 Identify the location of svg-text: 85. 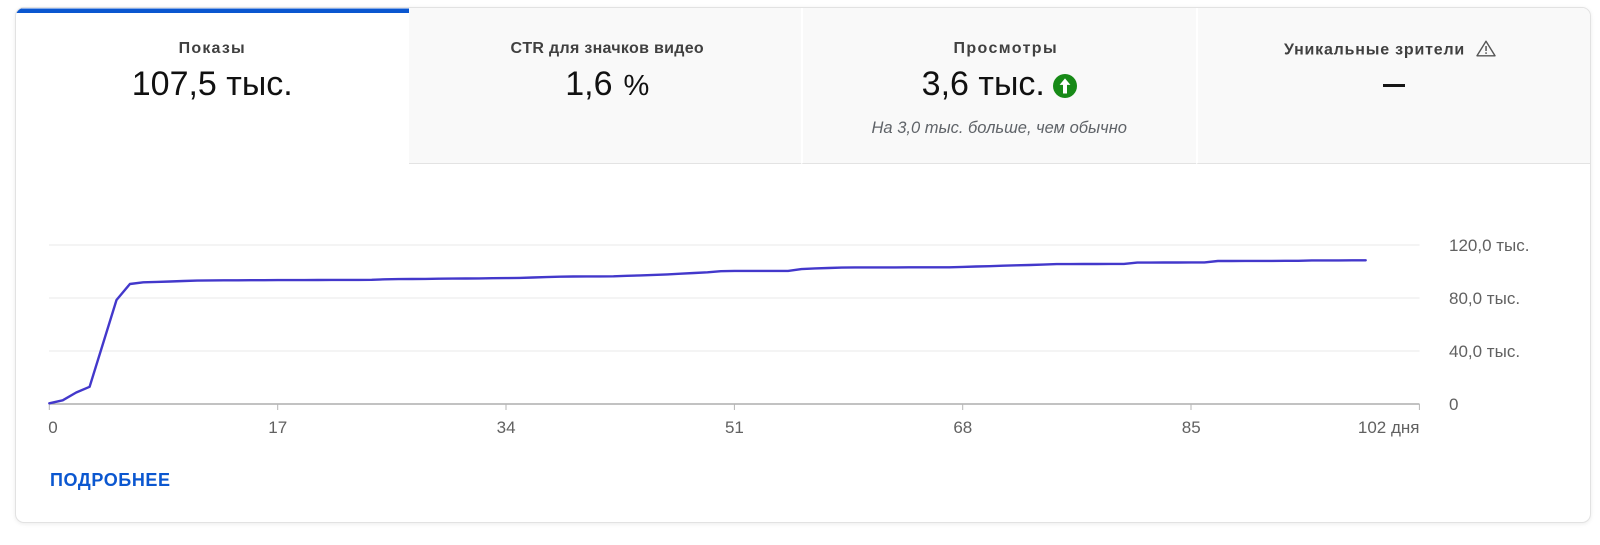
(1191, 427).